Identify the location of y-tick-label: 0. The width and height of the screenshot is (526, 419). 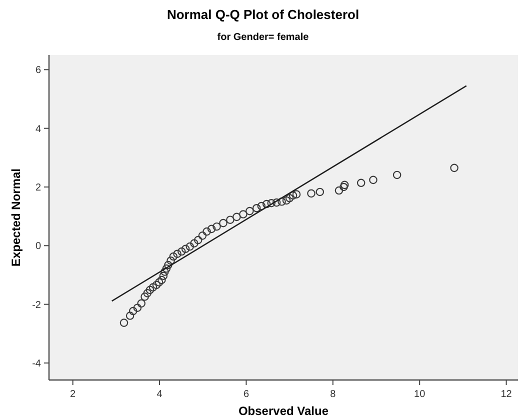
(38, 246).